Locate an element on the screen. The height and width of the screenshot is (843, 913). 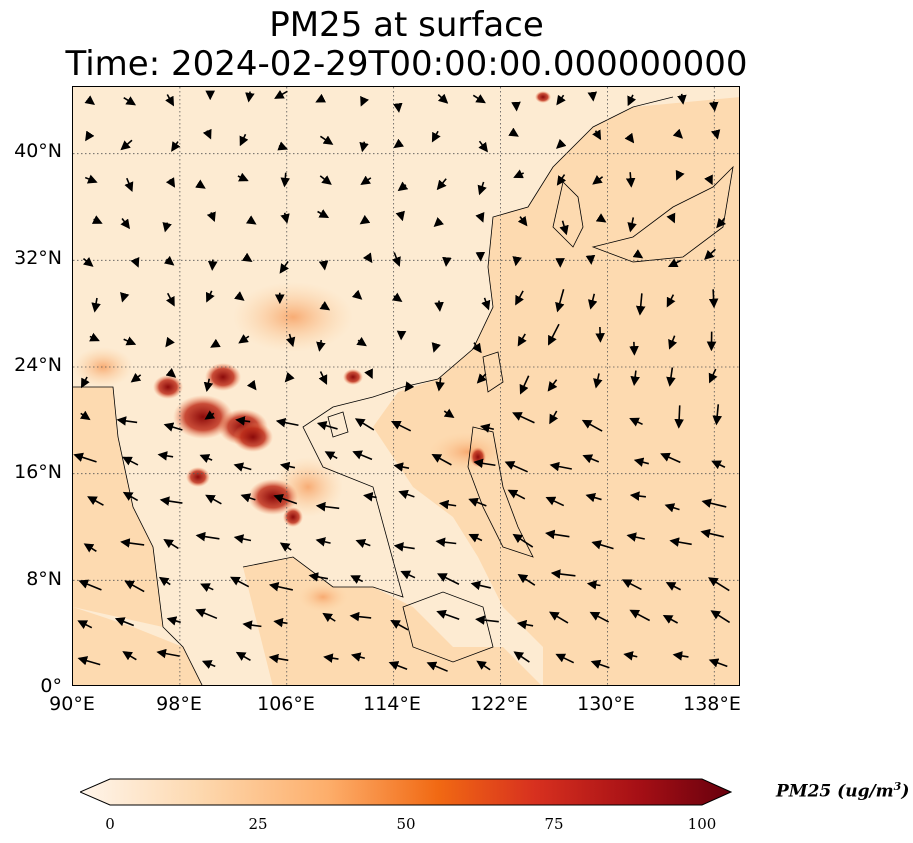
lon-tick-label: 122°E is located at coordinates (499, 704).